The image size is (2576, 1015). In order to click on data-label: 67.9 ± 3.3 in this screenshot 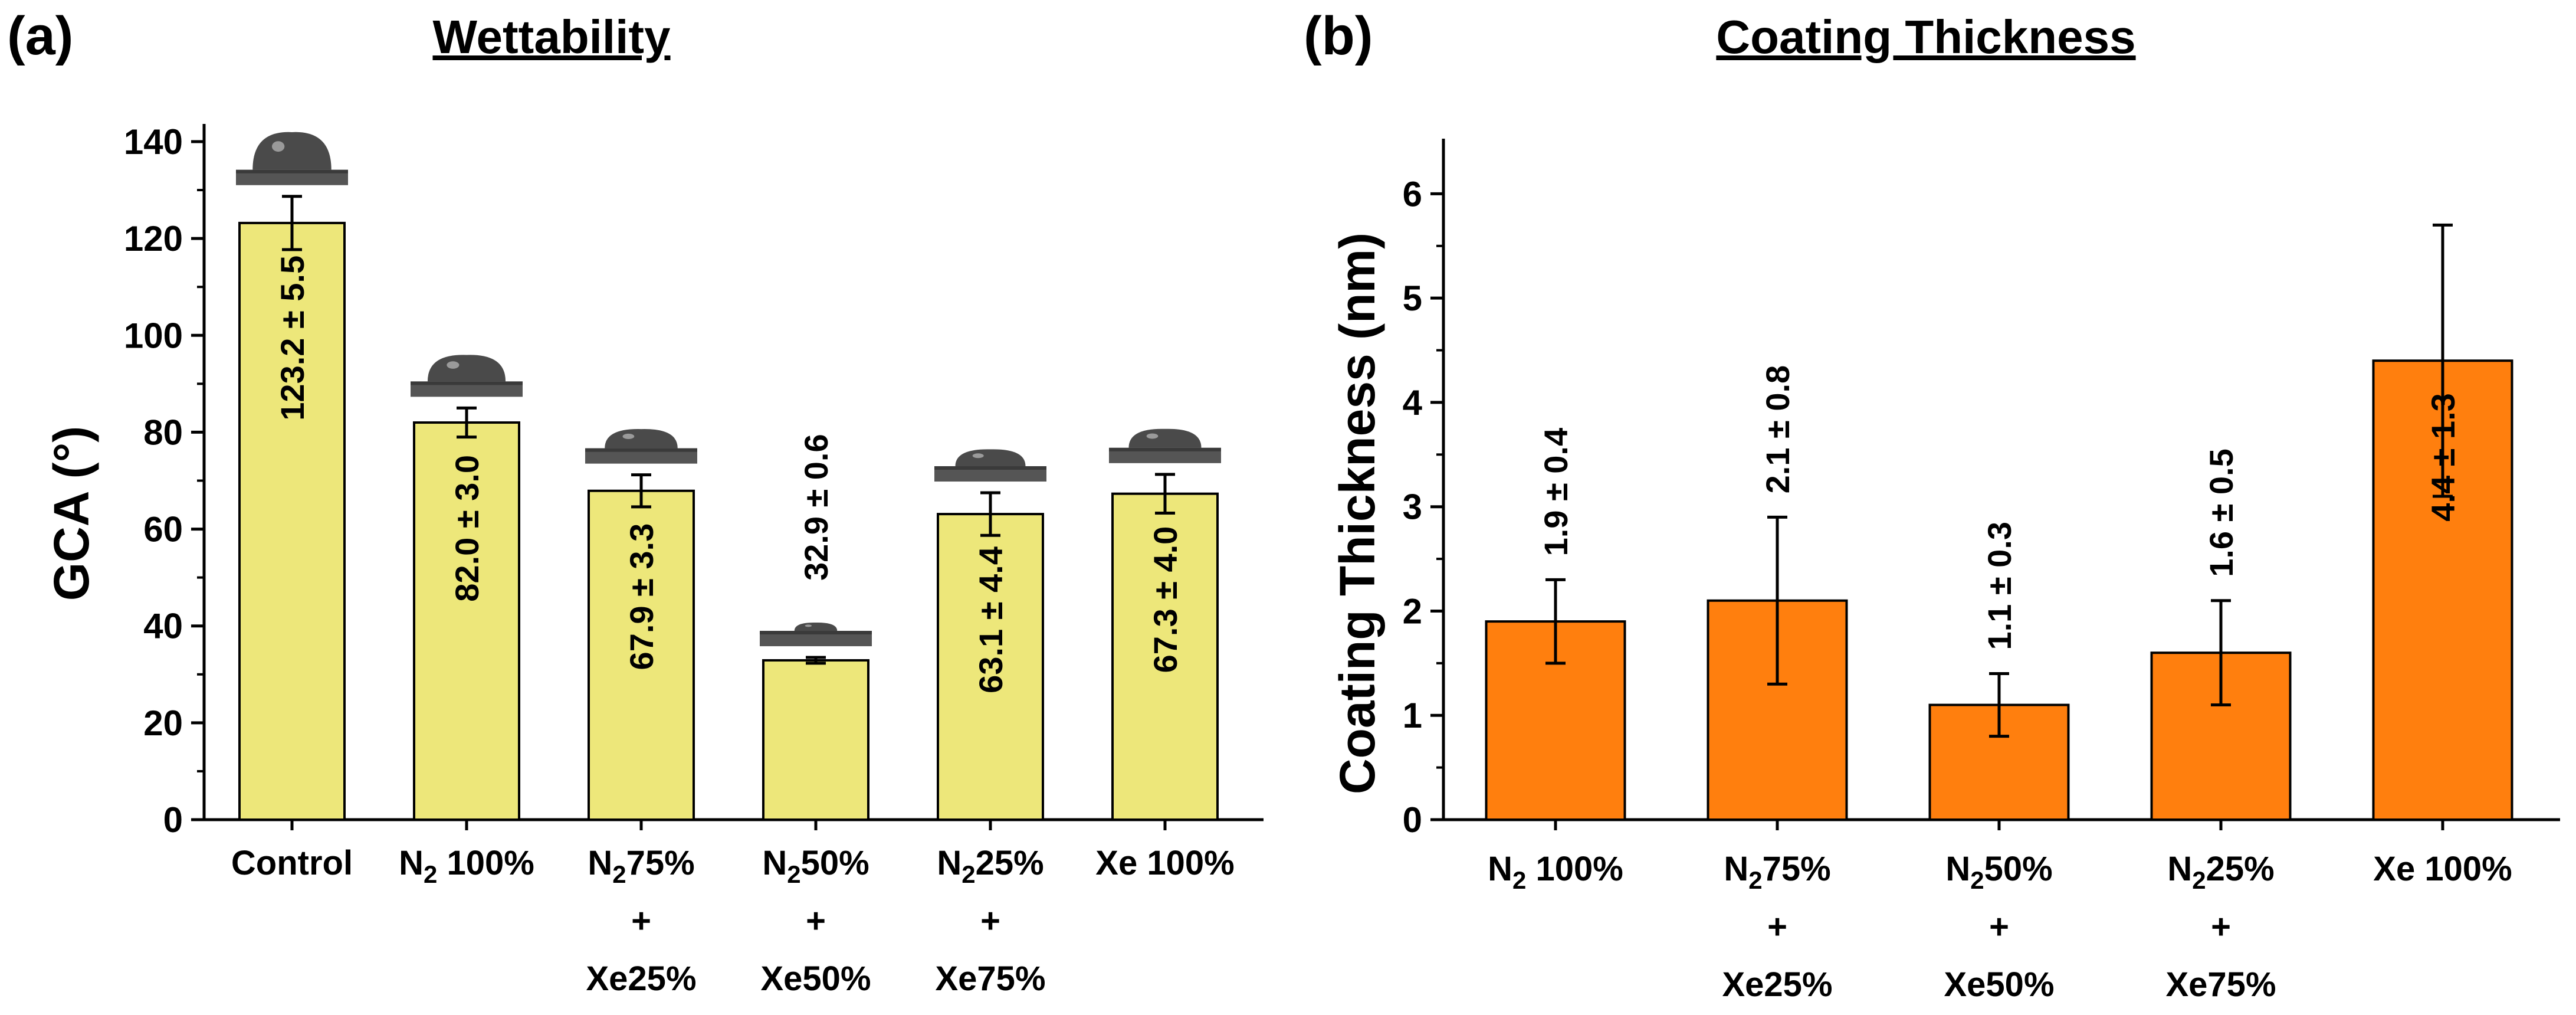, I will do `click(641, 596)`.